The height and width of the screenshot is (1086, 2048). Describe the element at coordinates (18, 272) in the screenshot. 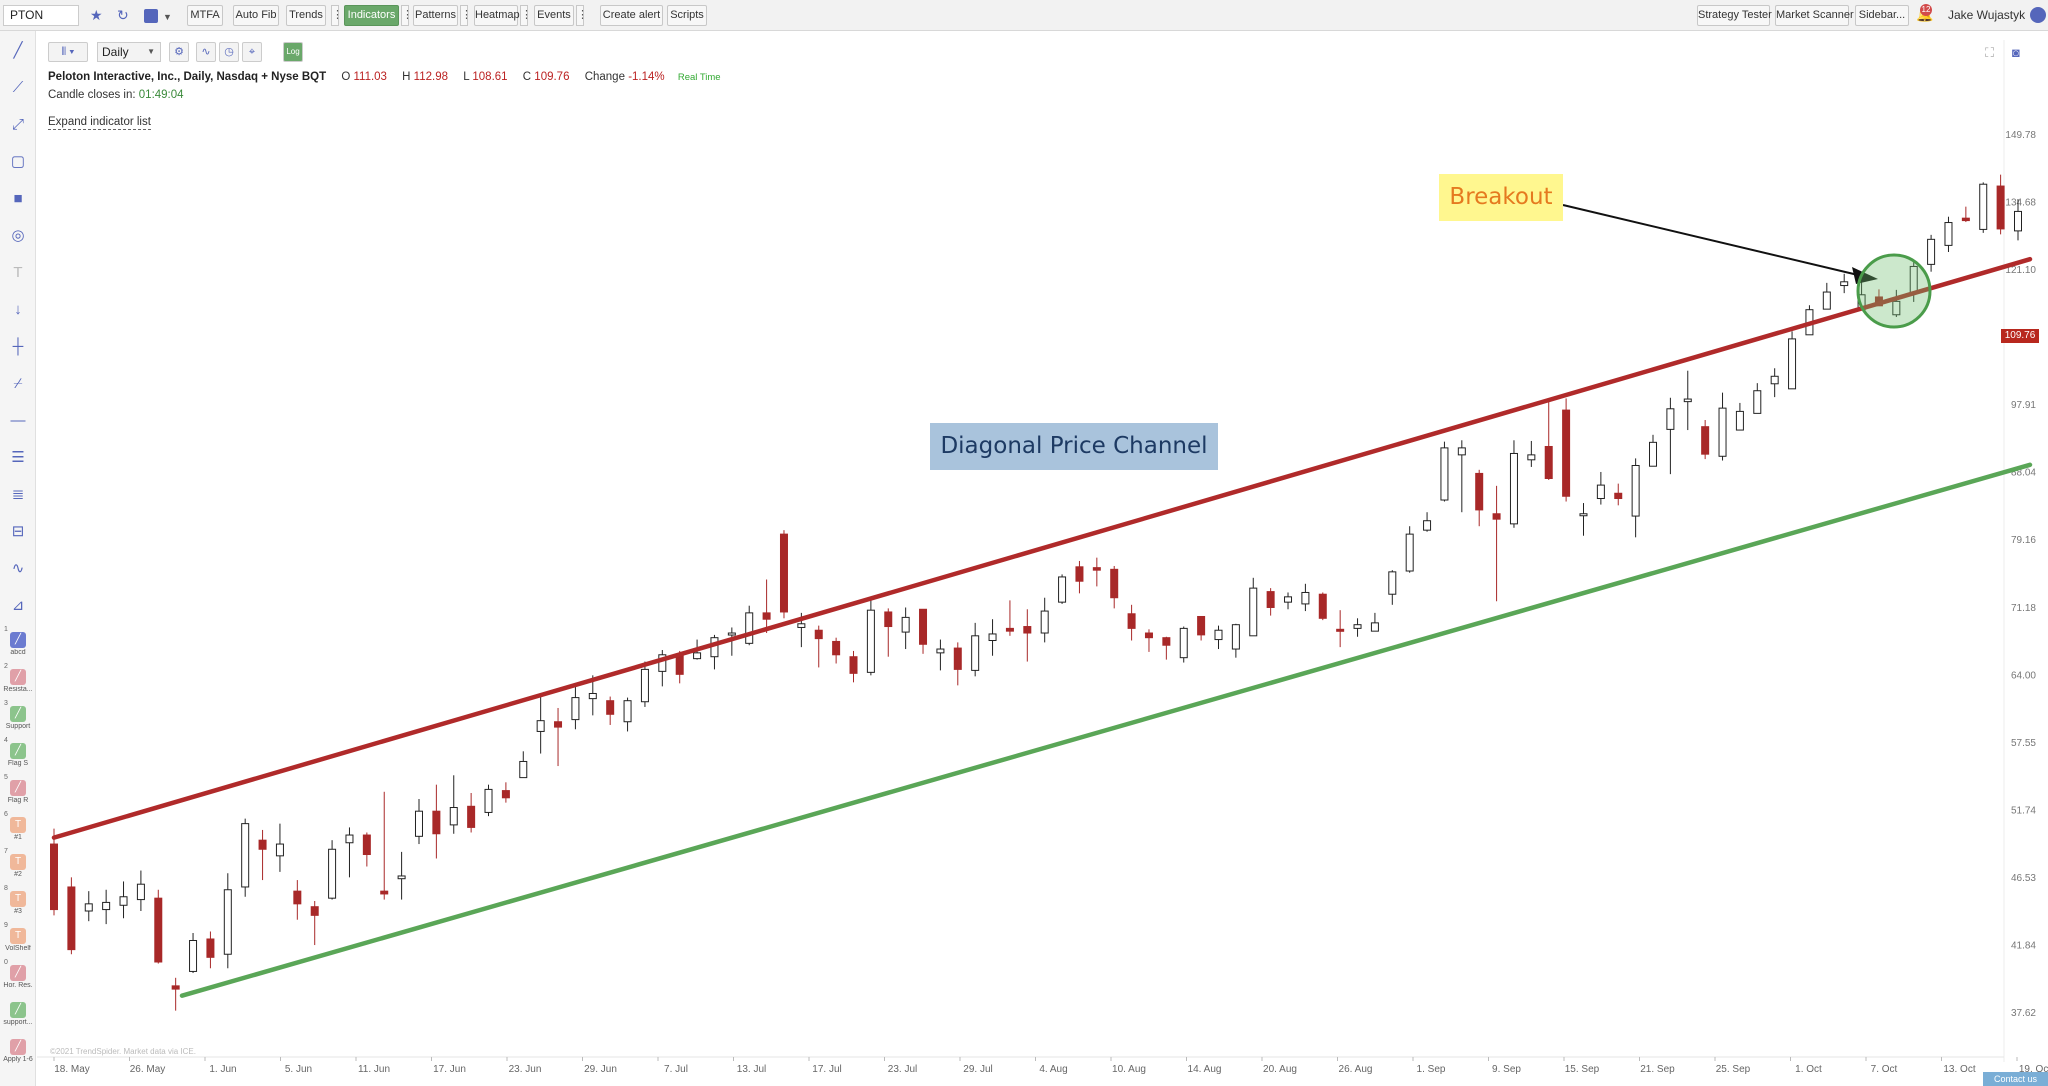

I see `text-tool-icon: T` at that location.